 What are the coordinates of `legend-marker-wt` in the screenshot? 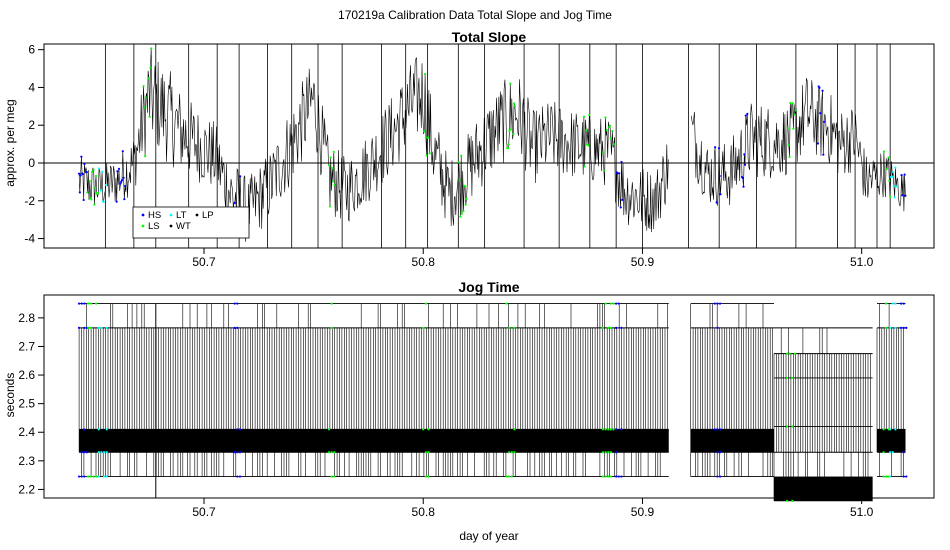 It's located at (171, 226).